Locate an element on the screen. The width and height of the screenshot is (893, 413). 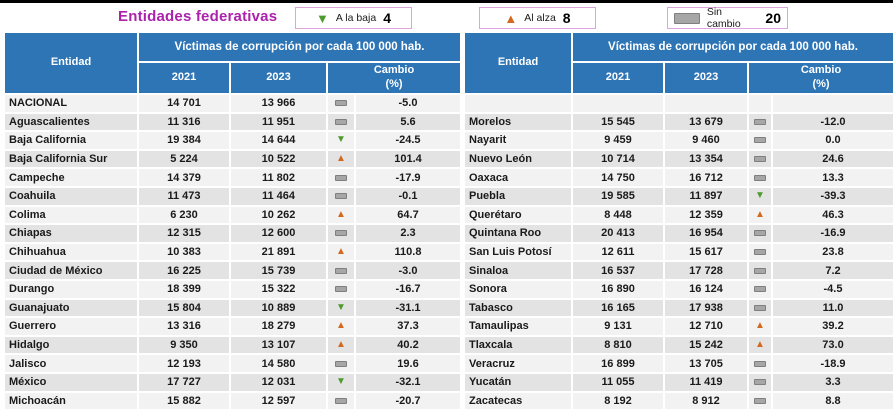
cell-2021: 12 611 is located at coordinates (618, 252).